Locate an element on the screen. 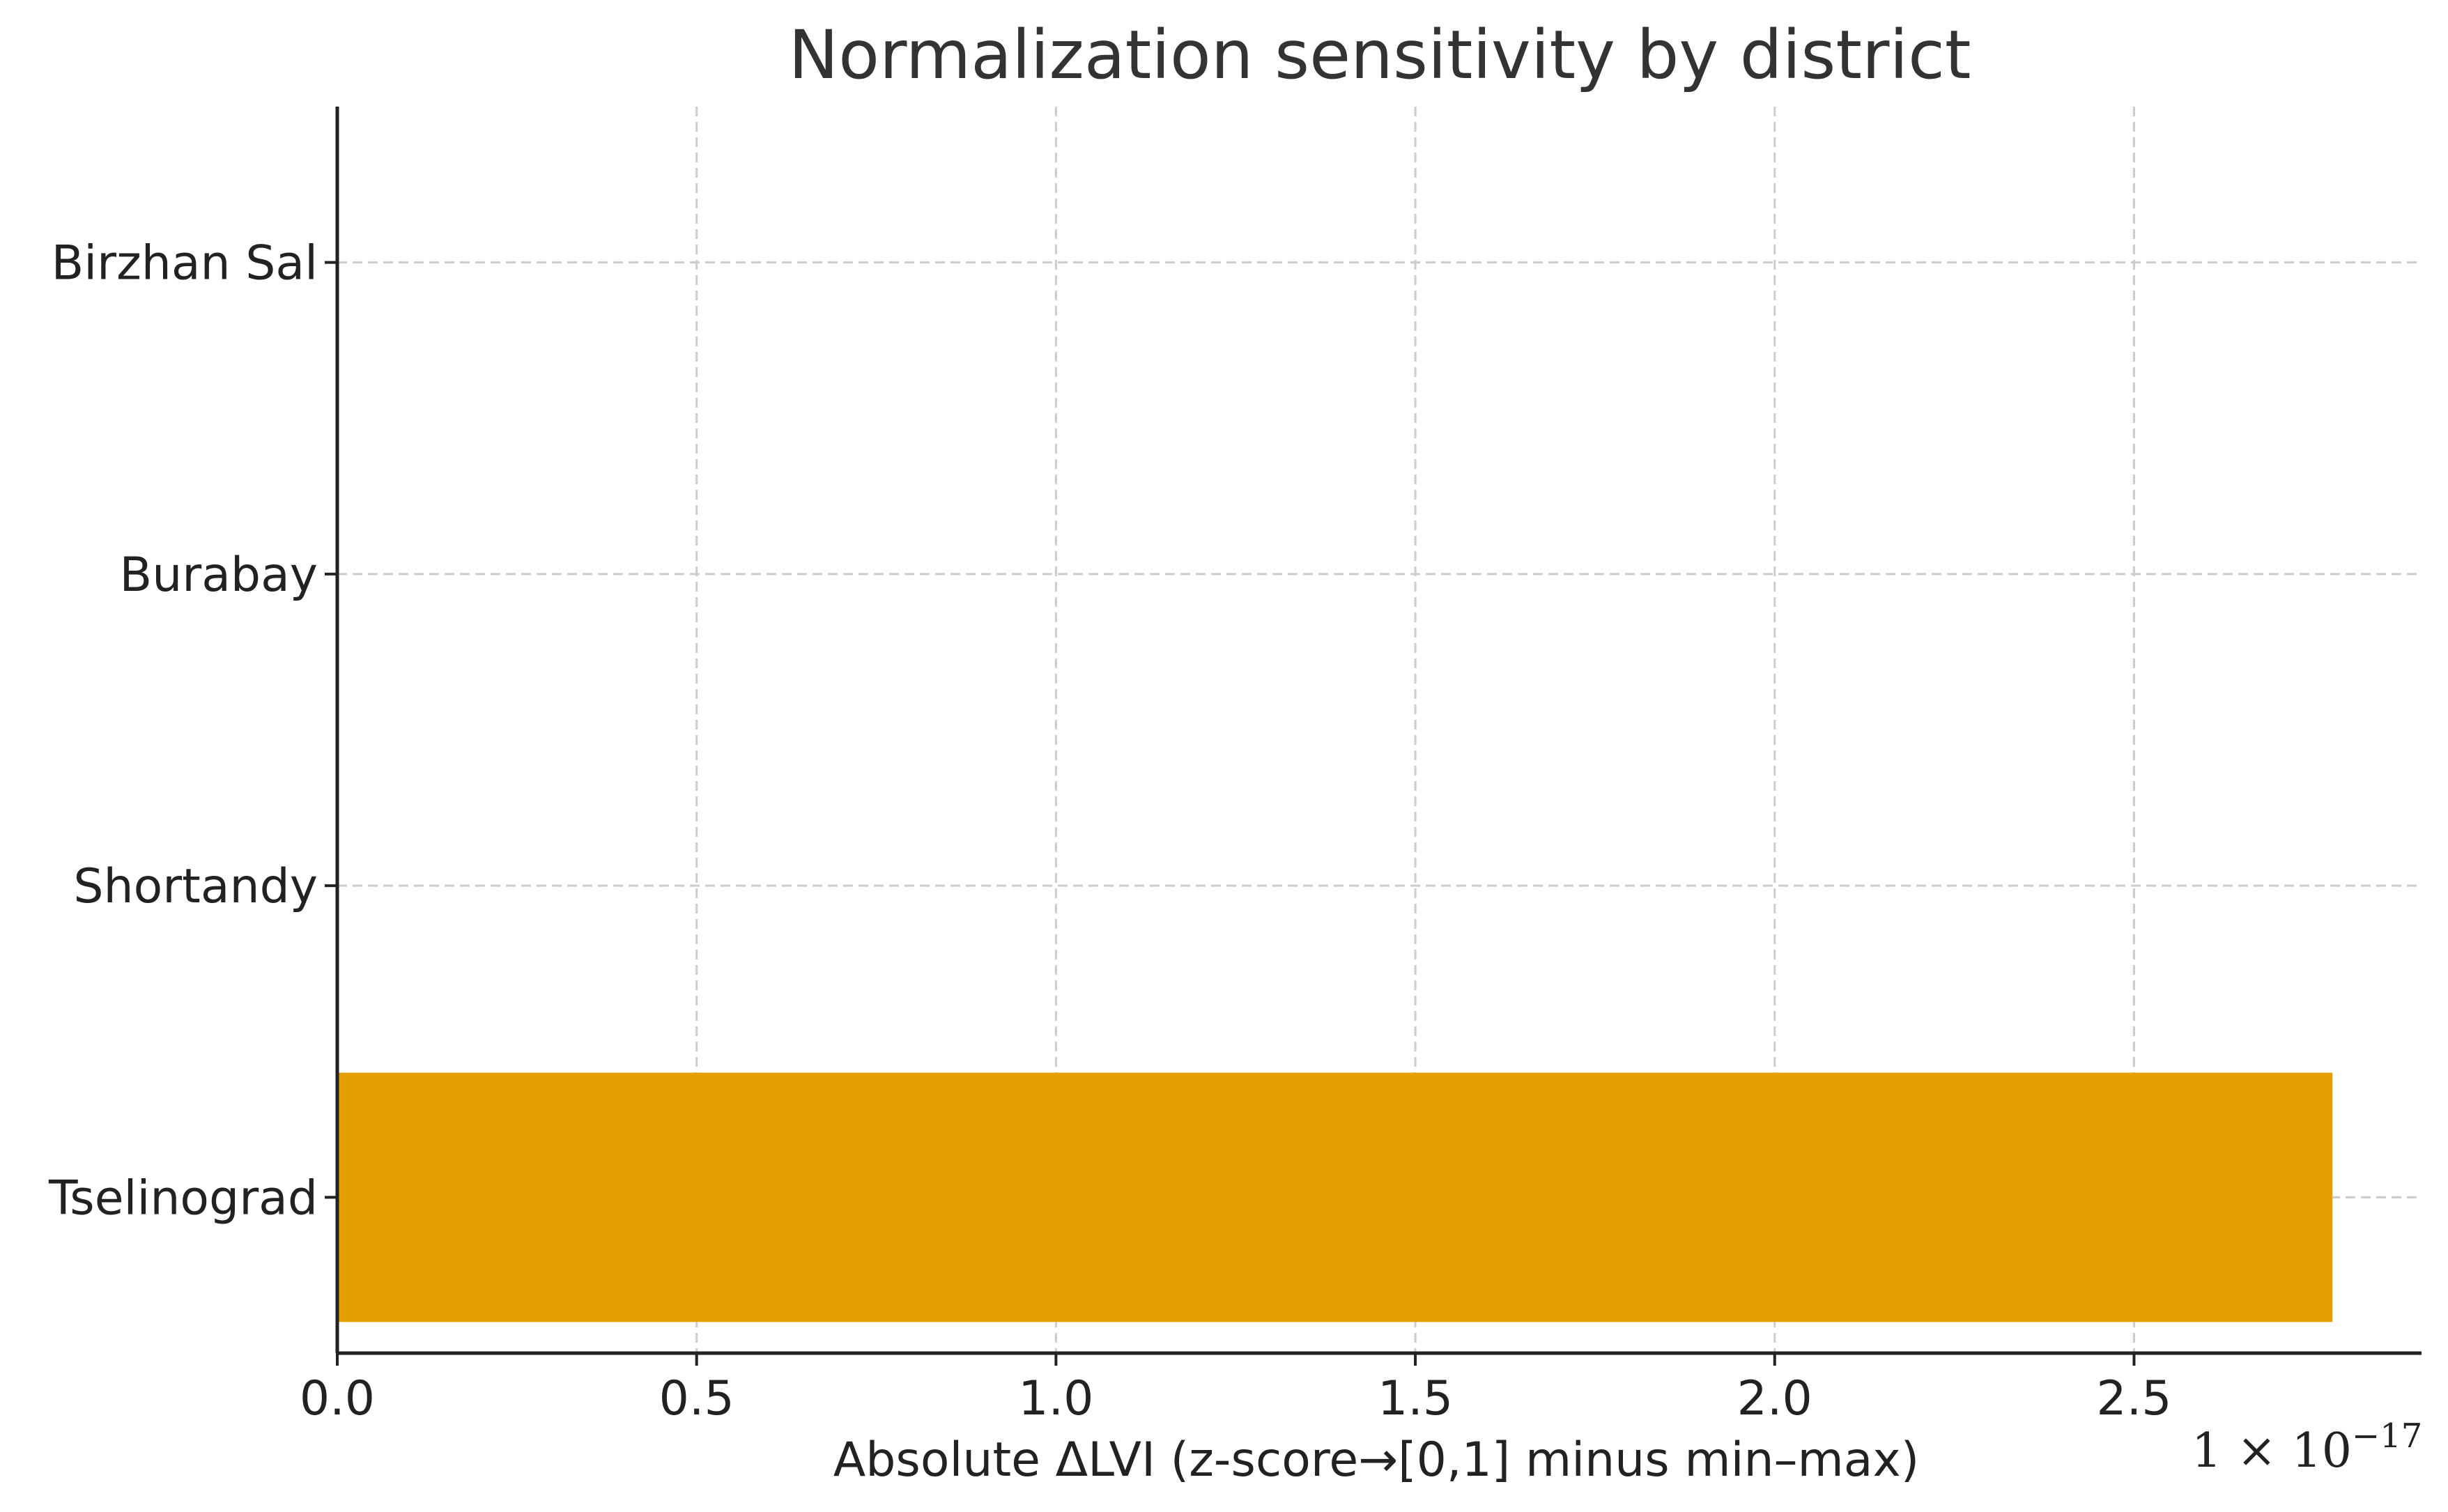 The height and width of the screenshot is (1512, 2448). offset-exponent: −17 is located at coordinates (2387, 1436).